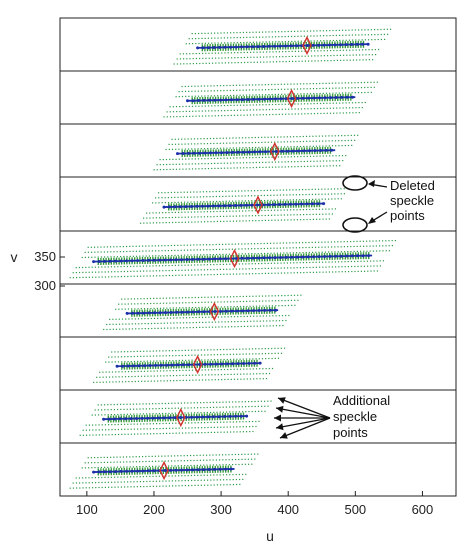 Image resolution: width=473 pixels, height=550 pixels. I want to click on y-tick-label: 300, so click(45, 285).